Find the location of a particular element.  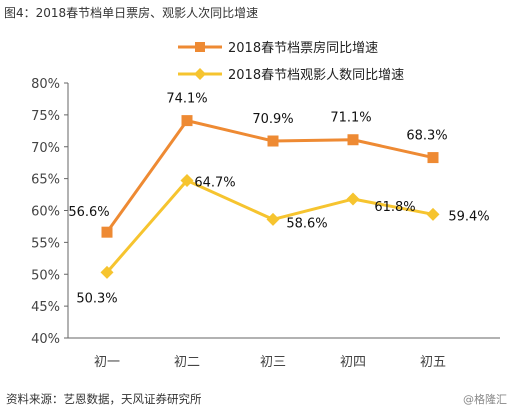

y-tick-label: 45% is located at coordinates (45, 307).